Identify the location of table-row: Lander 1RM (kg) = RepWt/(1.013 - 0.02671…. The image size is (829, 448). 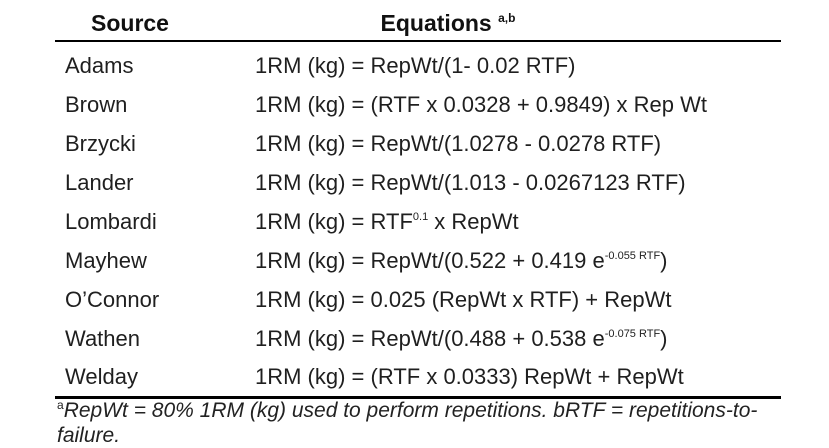
(418, 182).